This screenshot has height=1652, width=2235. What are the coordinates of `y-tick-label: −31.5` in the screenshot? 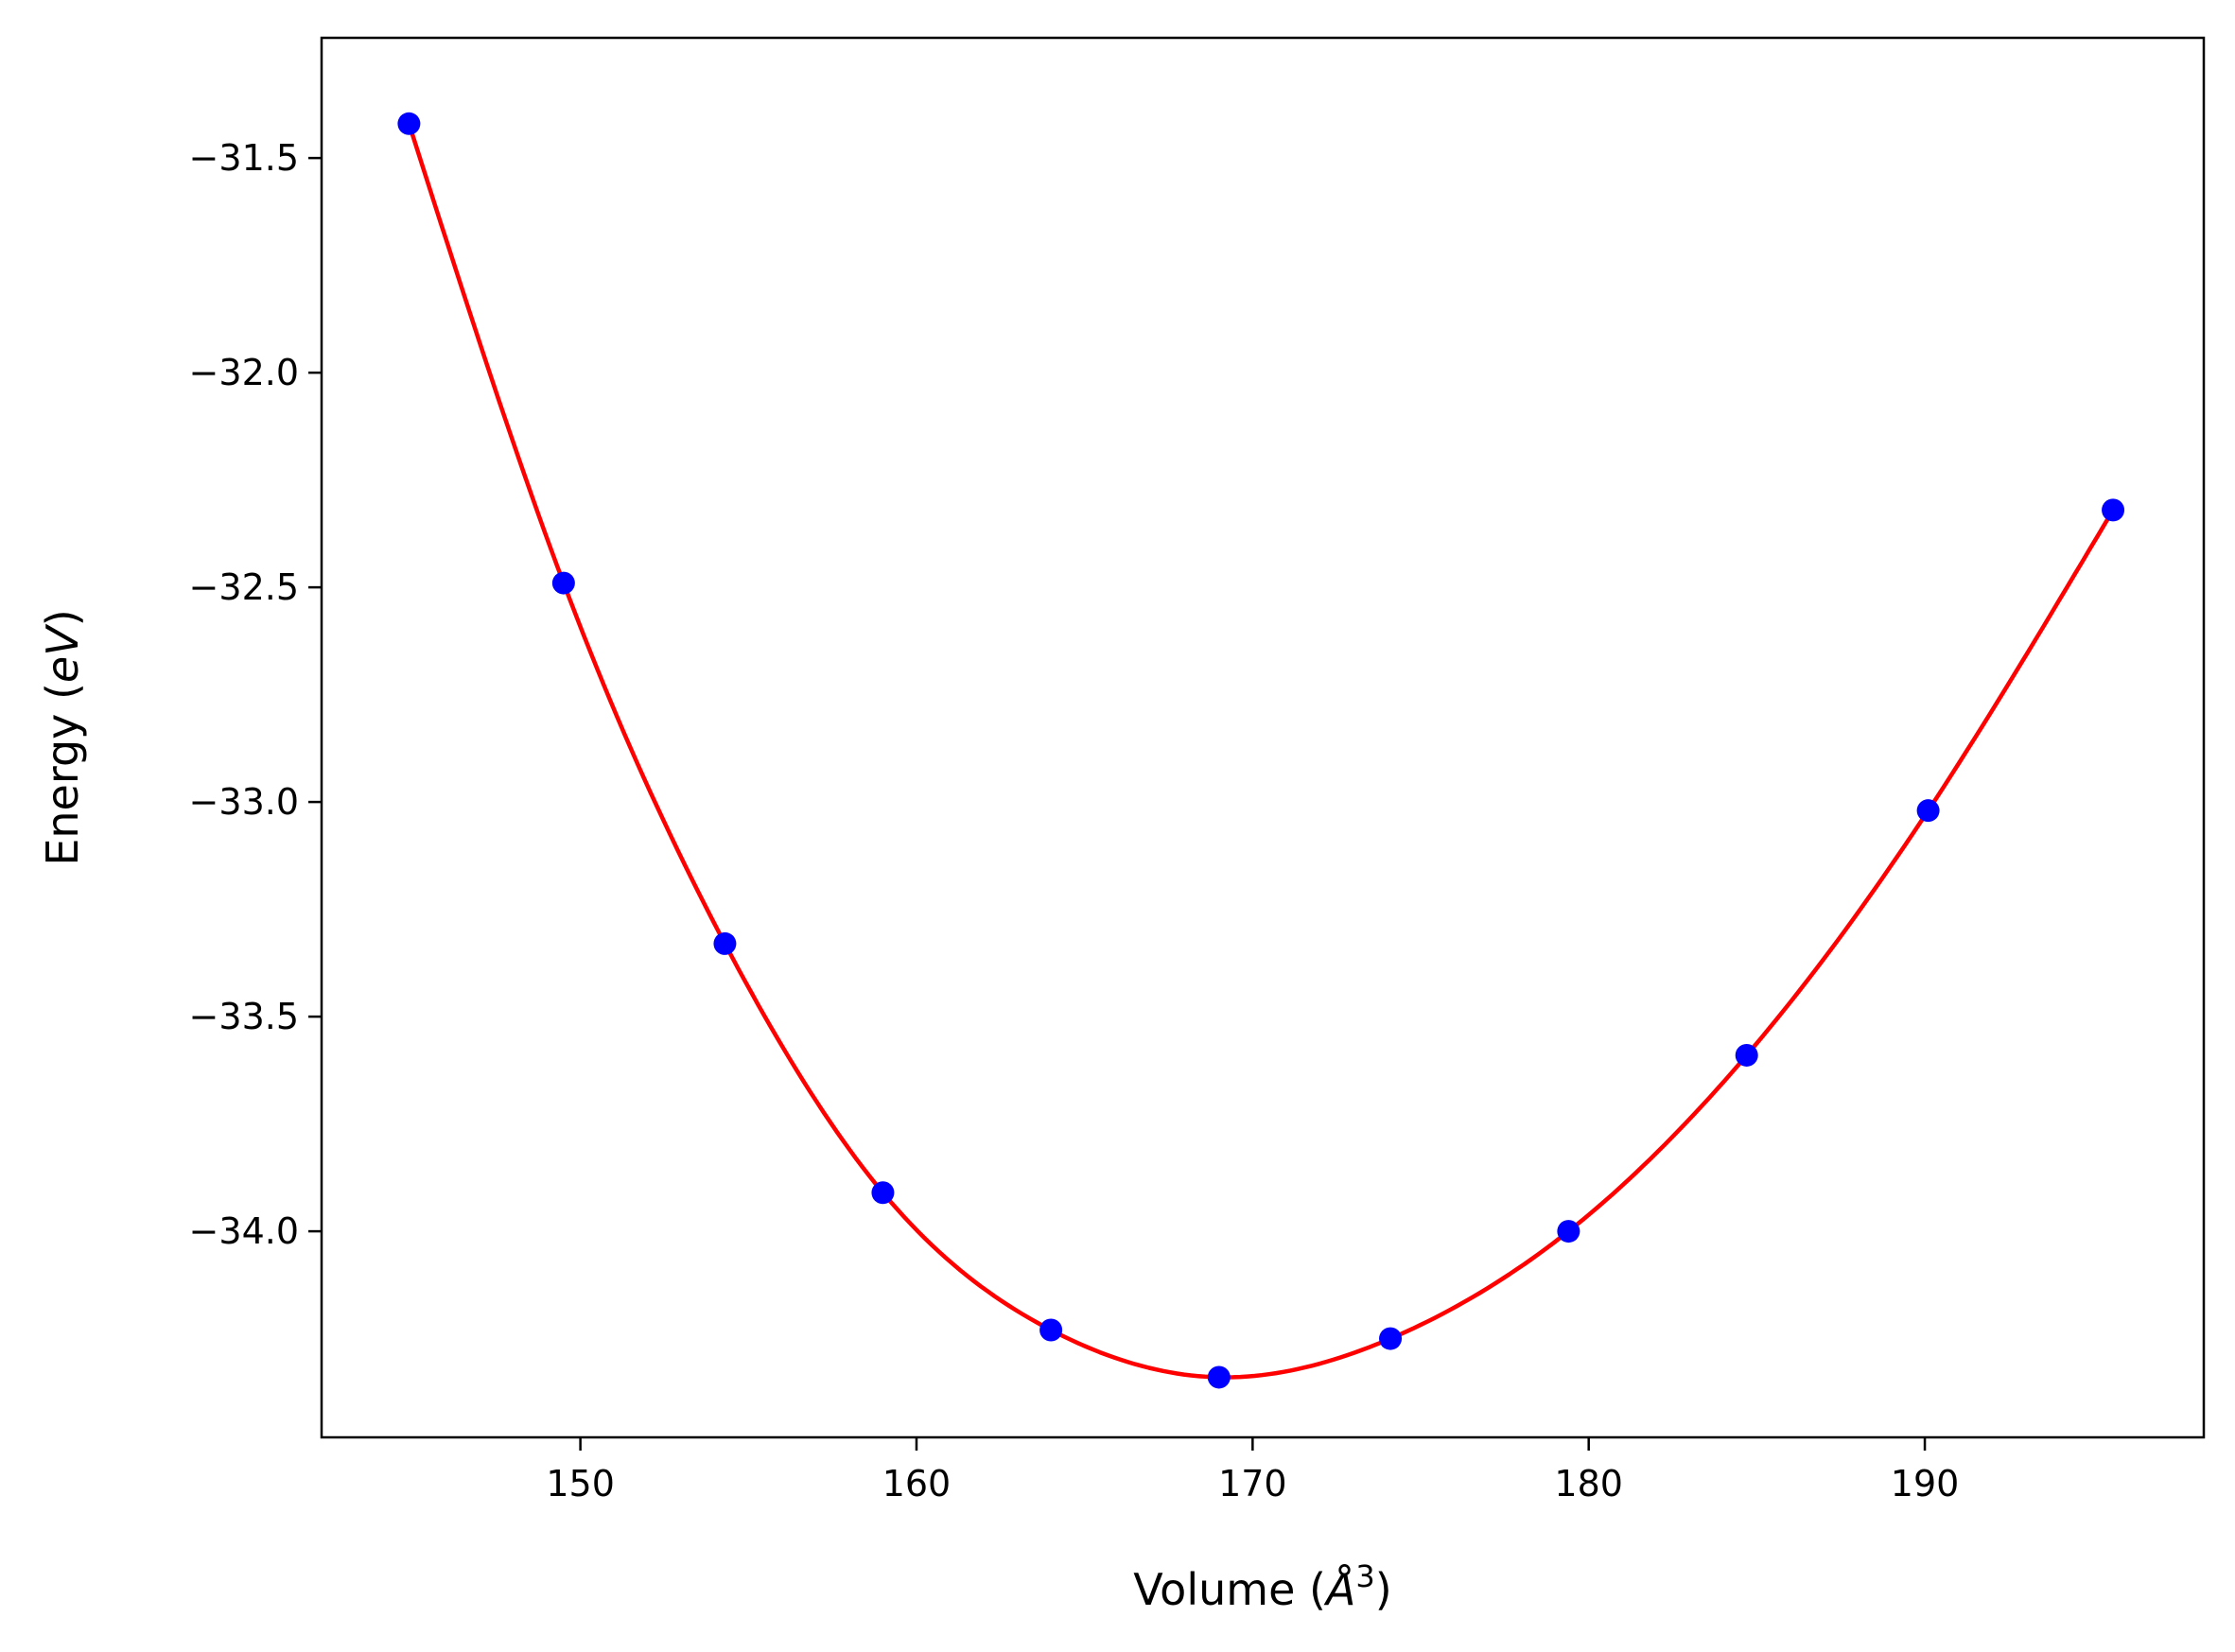 It's located at (244, 158).